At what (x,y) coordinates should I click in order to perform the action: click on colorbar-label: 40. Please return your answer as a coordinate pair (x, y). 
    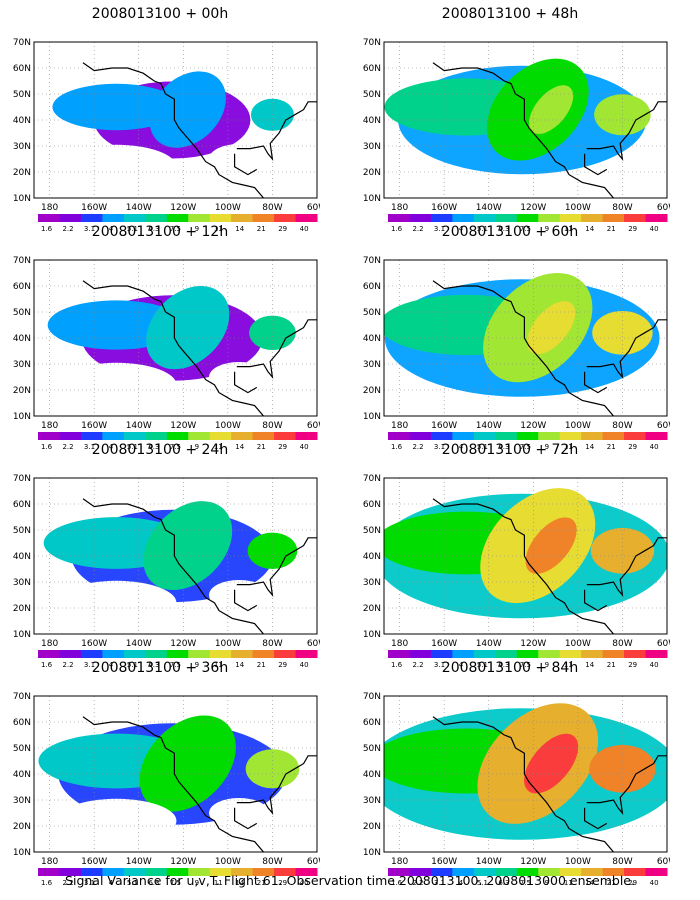
    Looking at the image, I should click on (304, 883).